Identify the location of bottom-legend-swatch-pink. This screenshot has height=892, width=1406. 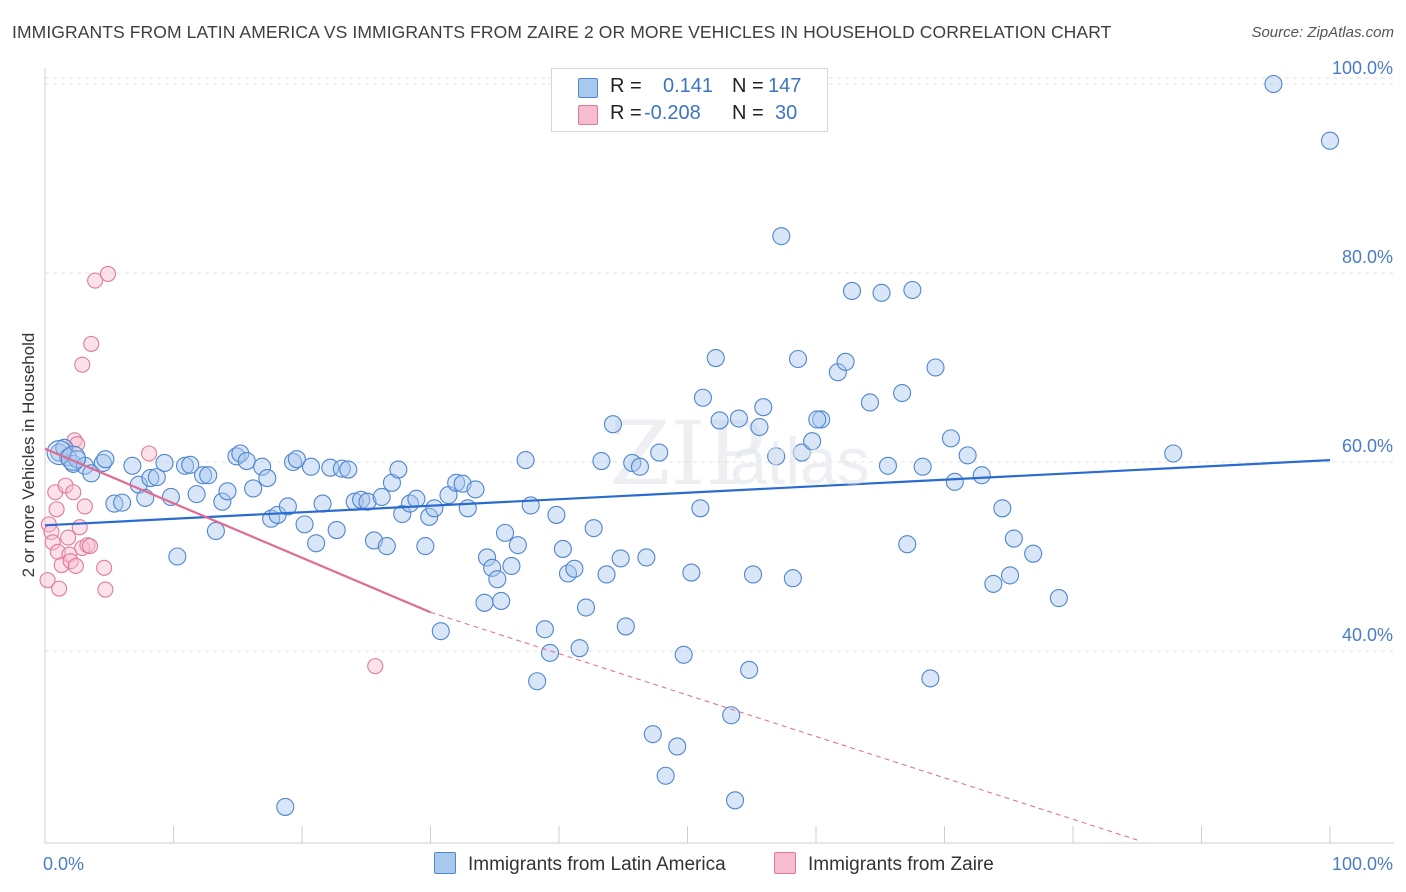
(785, 863).